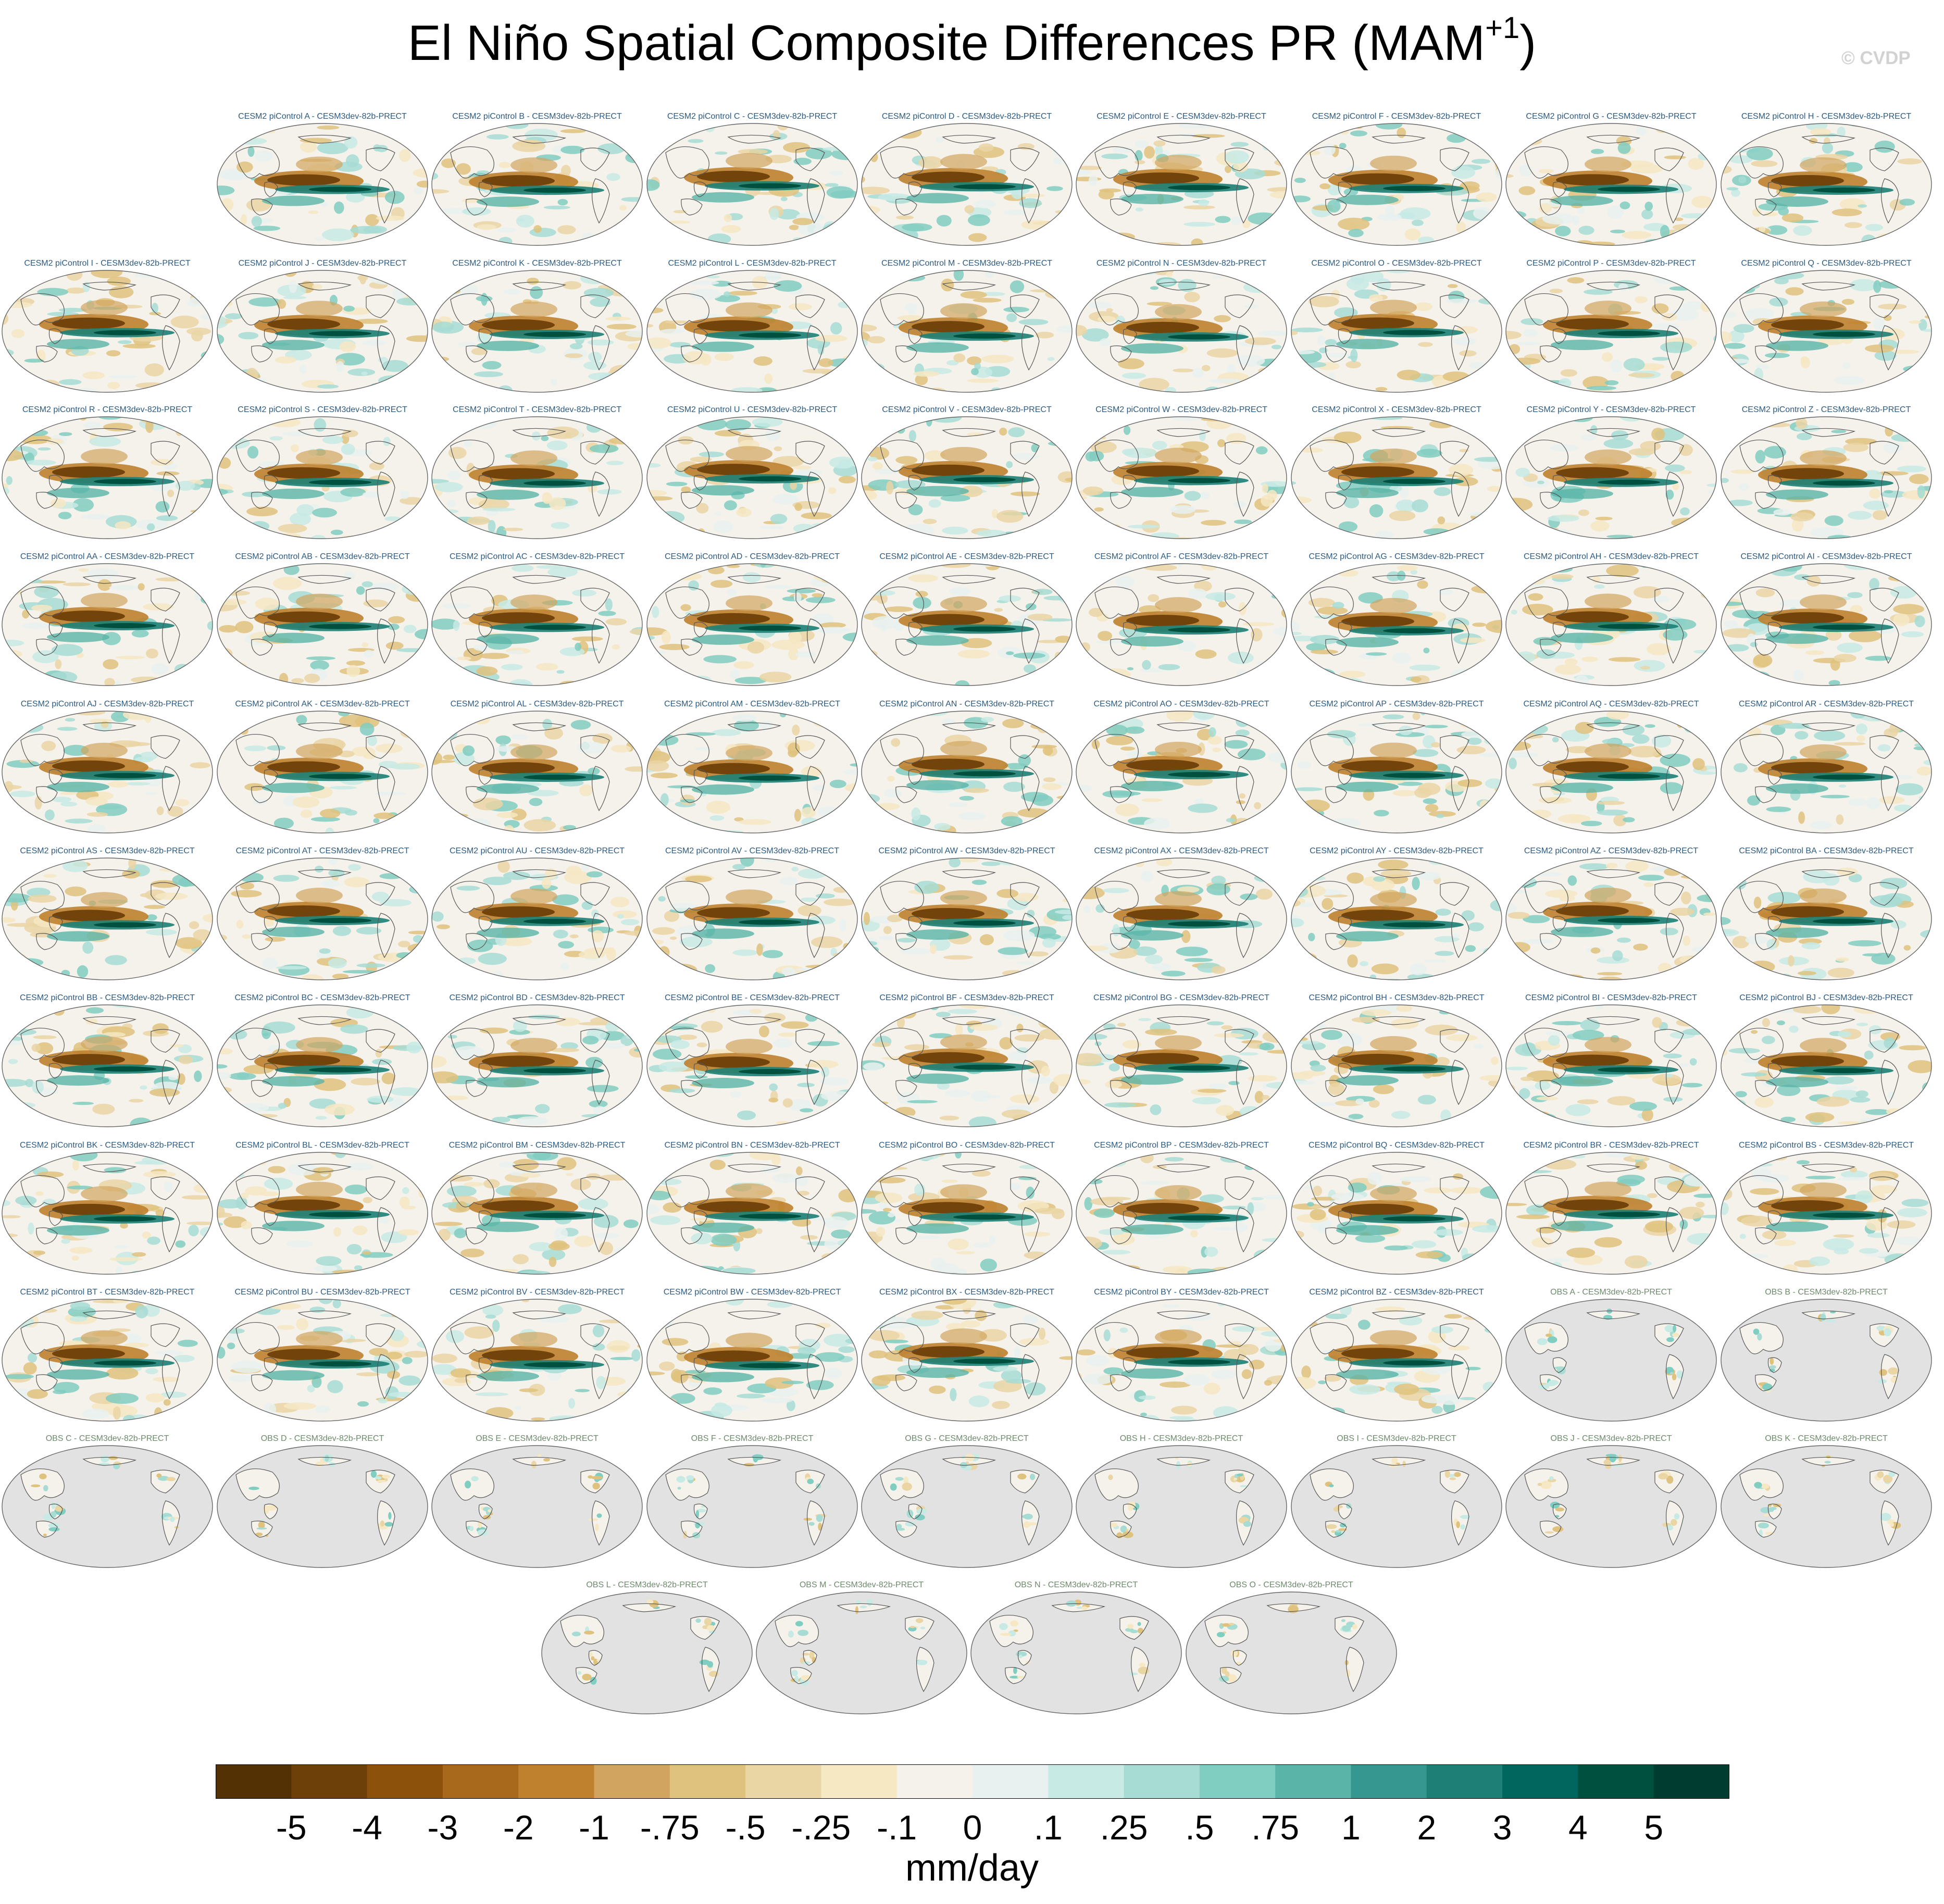 The height and width of the screenshot is (1904, 1944). What do you see at coordinates (1611, 180) in the screenshot?
I see `map-panel: CESM2 piControl G - CESM3dev-82b-PRECT` at bounding box center [1611, 180].